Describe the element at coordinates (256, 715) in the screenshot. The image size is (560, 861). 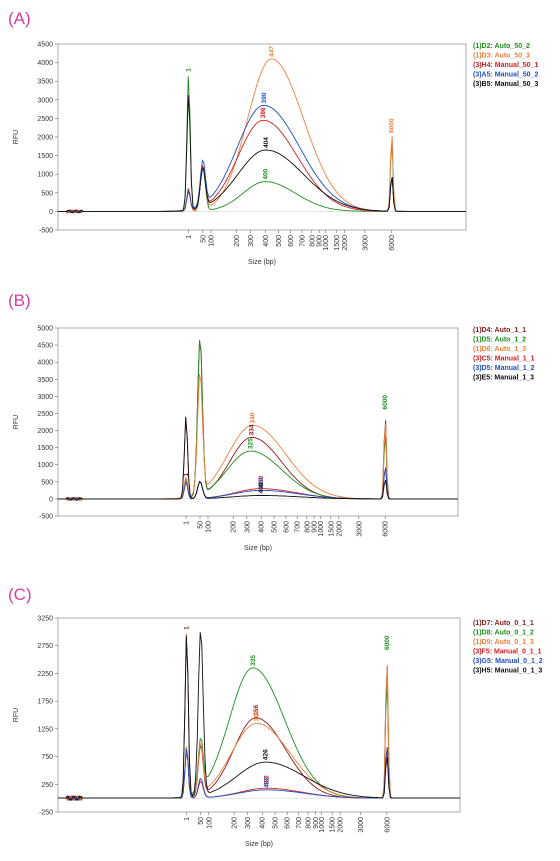
I see `peak-label: 360` at that location.